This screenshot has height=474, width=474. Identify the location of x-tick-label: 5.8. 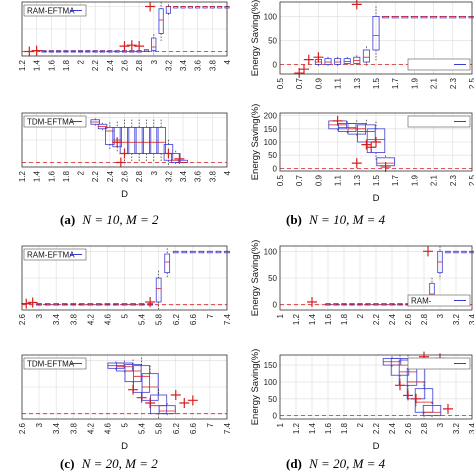
(159, 428).